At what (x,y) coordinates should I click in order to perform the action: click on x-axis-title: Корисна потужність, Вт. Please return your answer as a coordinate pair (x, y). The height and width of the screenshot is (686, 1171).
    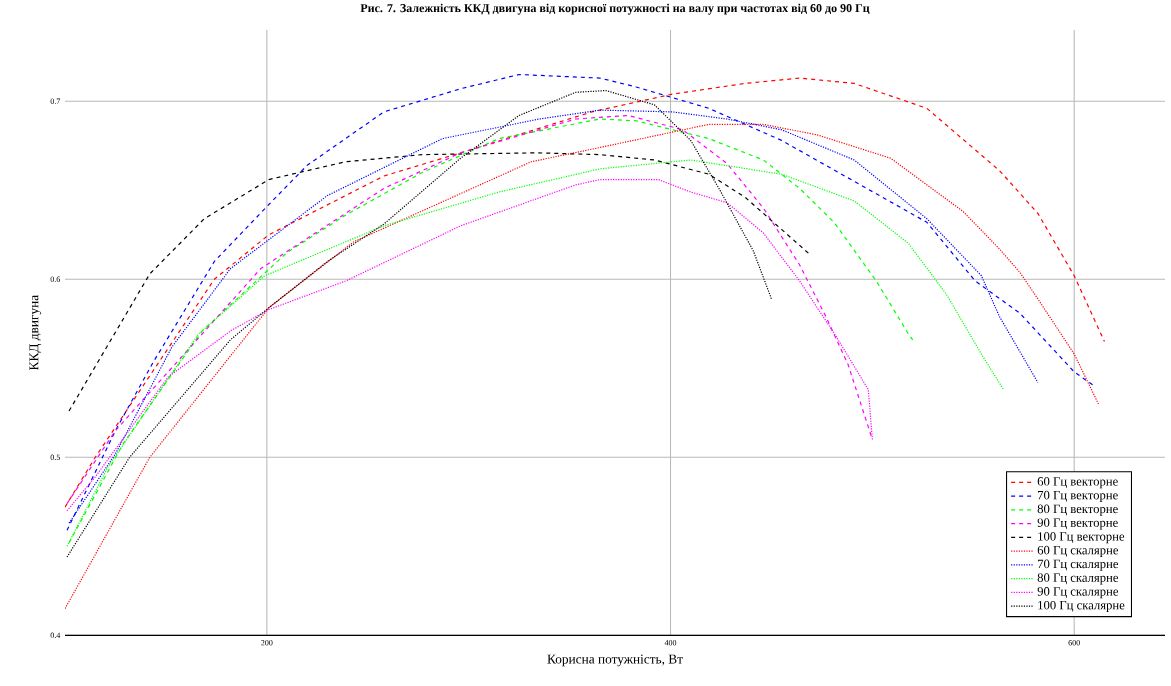
    Looking at the image, I should click on (615, 660).